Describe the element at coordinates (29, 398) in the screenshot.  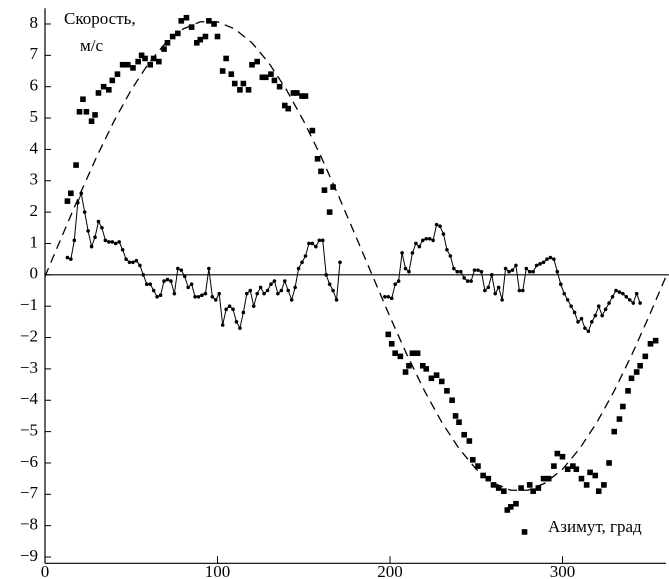
I see `y-tick-label: −4` at that location.